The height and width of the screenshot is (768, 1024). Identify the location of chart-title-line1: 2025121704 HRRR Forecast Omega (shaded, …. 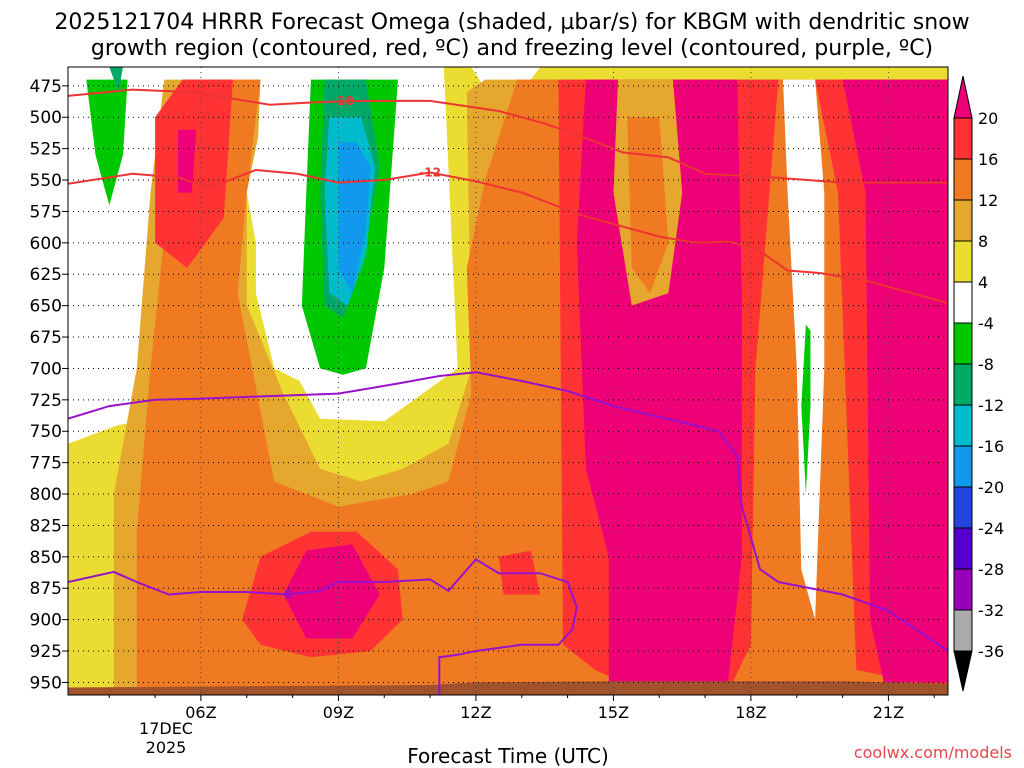
(511, 22).